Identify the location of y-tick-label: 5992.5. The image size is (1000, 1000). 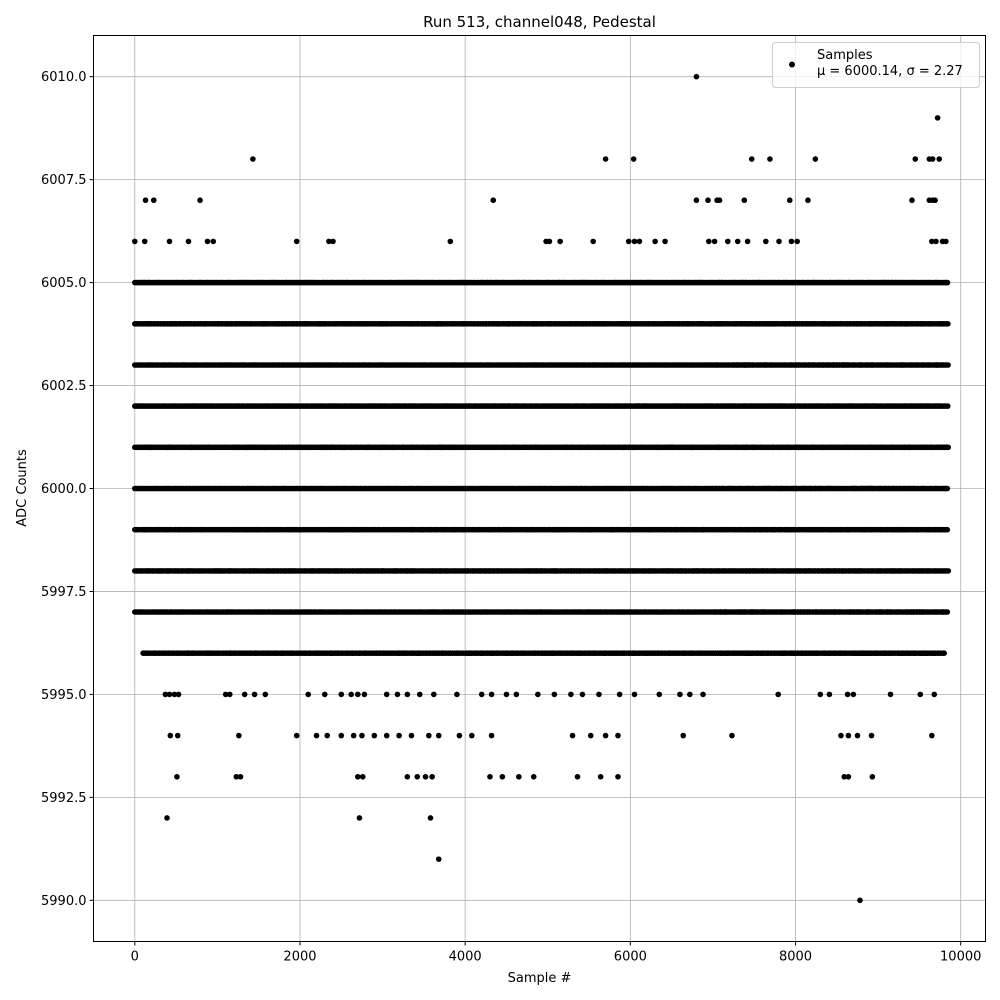
(64, 798).